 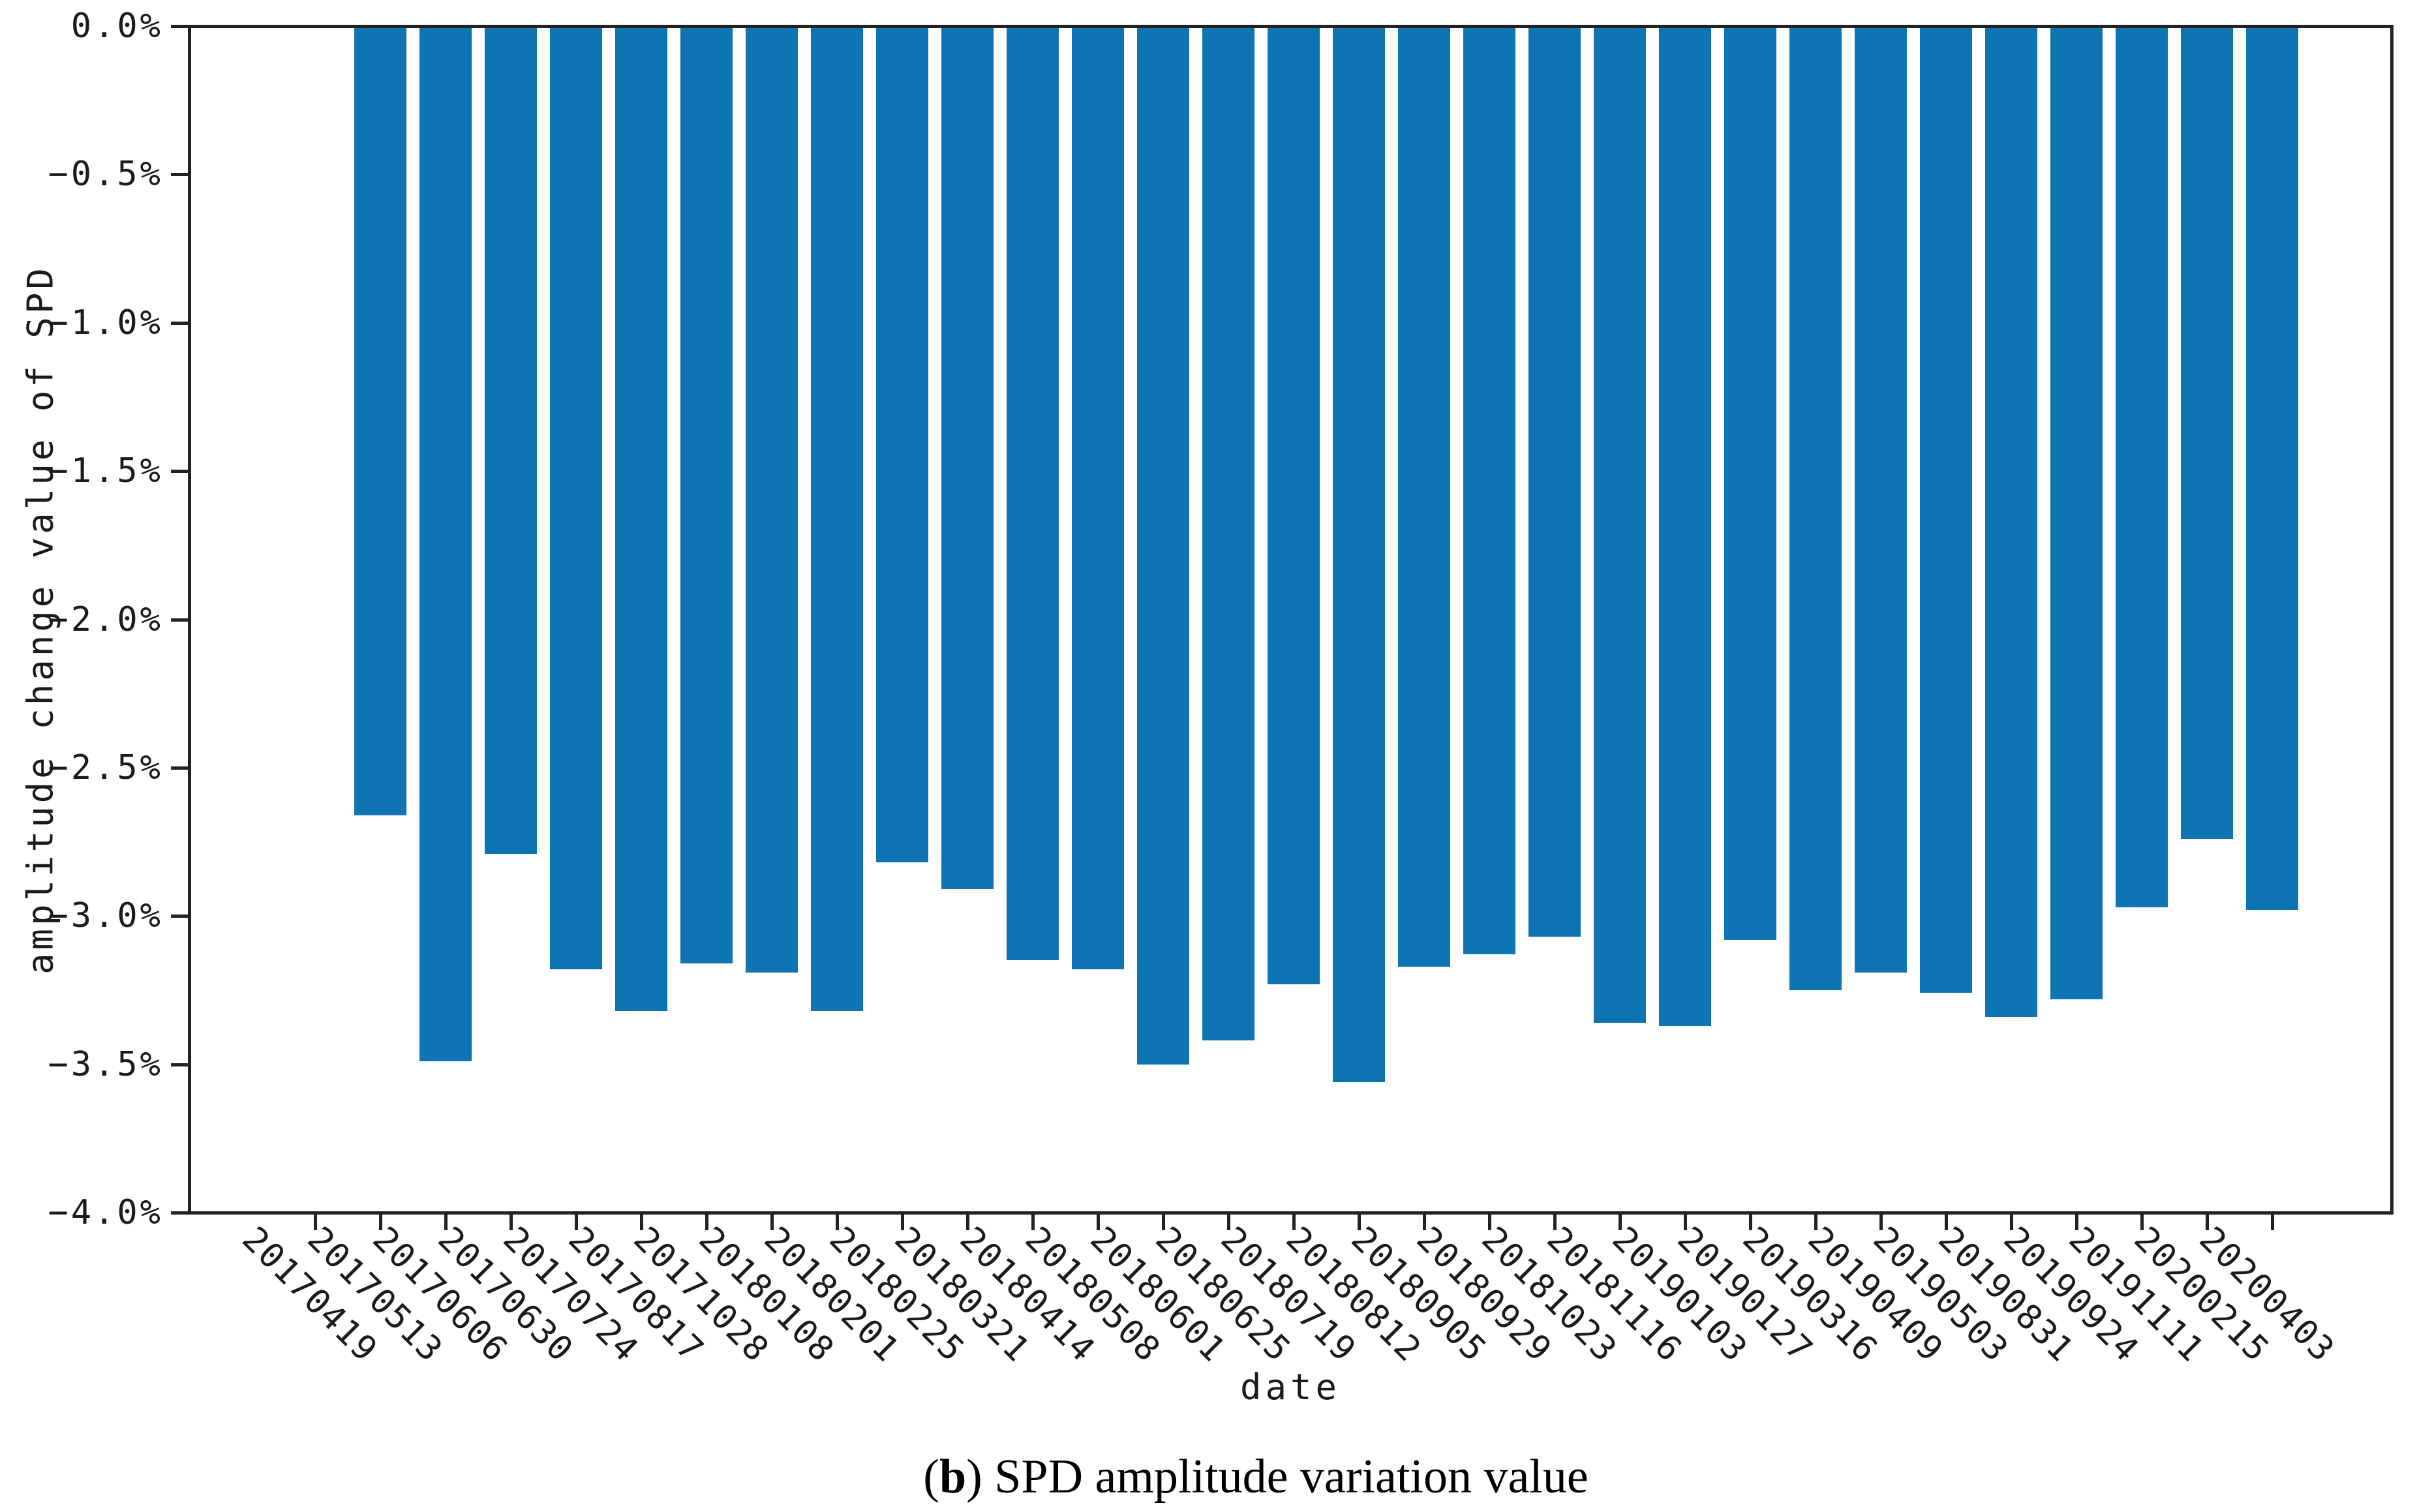 What do you see at coordinates (105, 174) in the screenshot?
I see `y-tick-label: −0.5%` at bounding box center [105, 174].